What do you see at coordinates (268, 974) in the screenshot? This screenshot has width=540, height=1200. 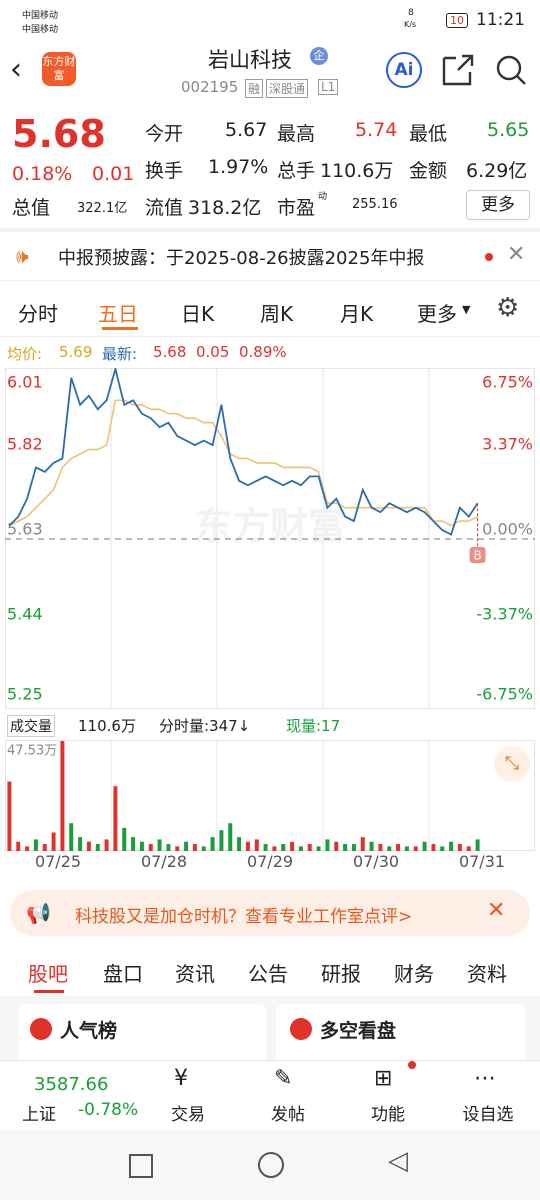 I see `section-tab: 公告` at bounding box center [268, 974].